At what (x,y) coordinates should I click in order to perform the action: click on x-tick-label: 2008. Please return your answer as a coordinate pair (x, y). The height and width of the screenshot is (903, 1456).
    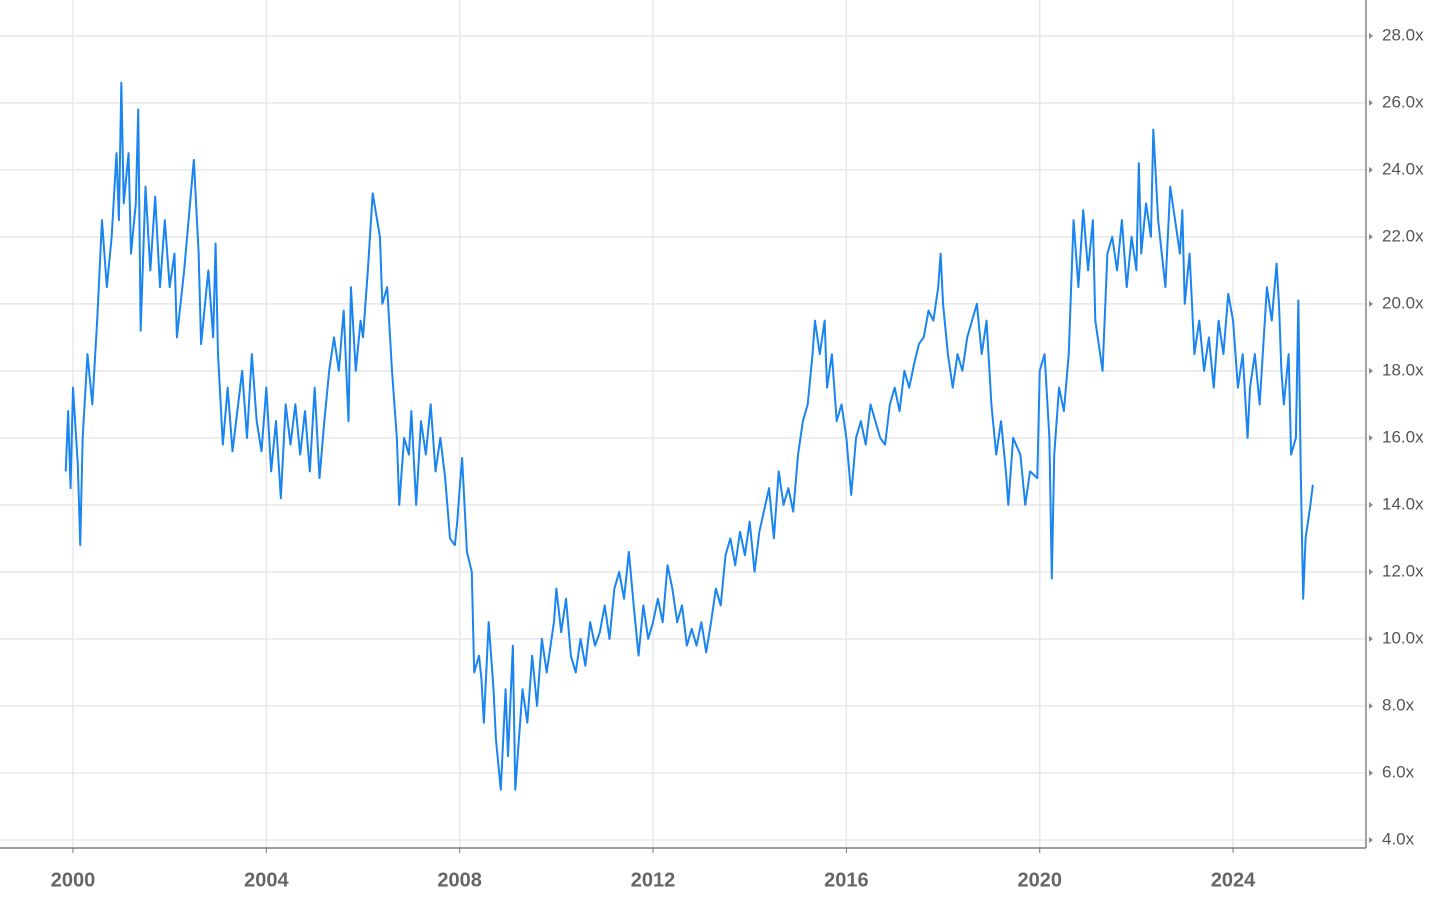
    Looking at the image, I should click on (459, 880).